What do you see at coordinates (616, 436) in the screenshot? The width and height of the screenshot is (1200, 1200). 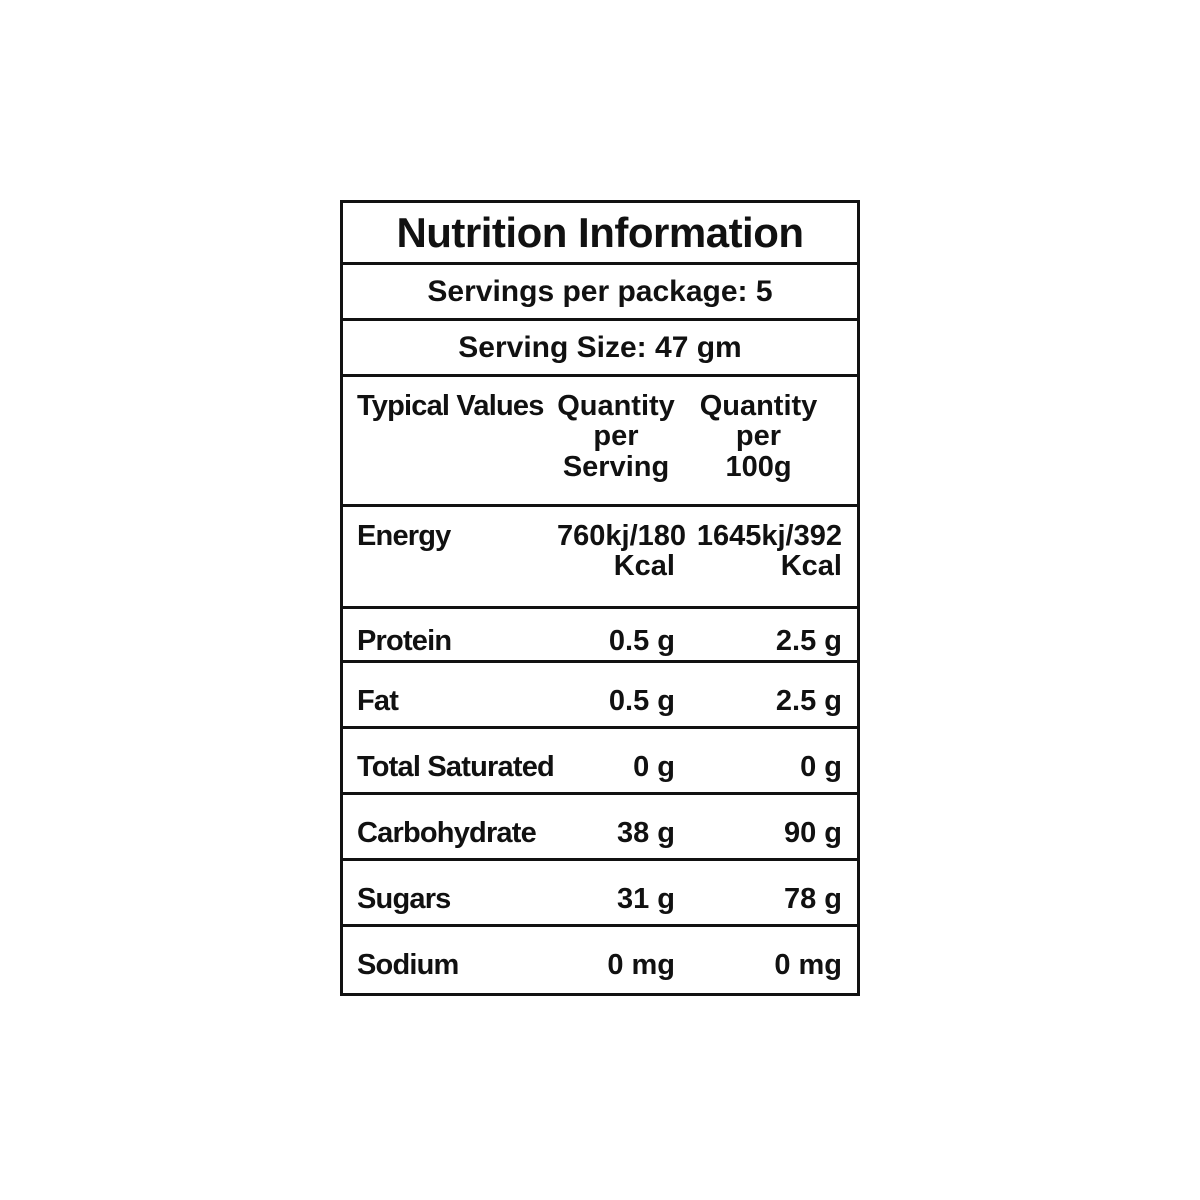 I see `header-cell: Quantity per Serving` at bounding box center [616, 436].